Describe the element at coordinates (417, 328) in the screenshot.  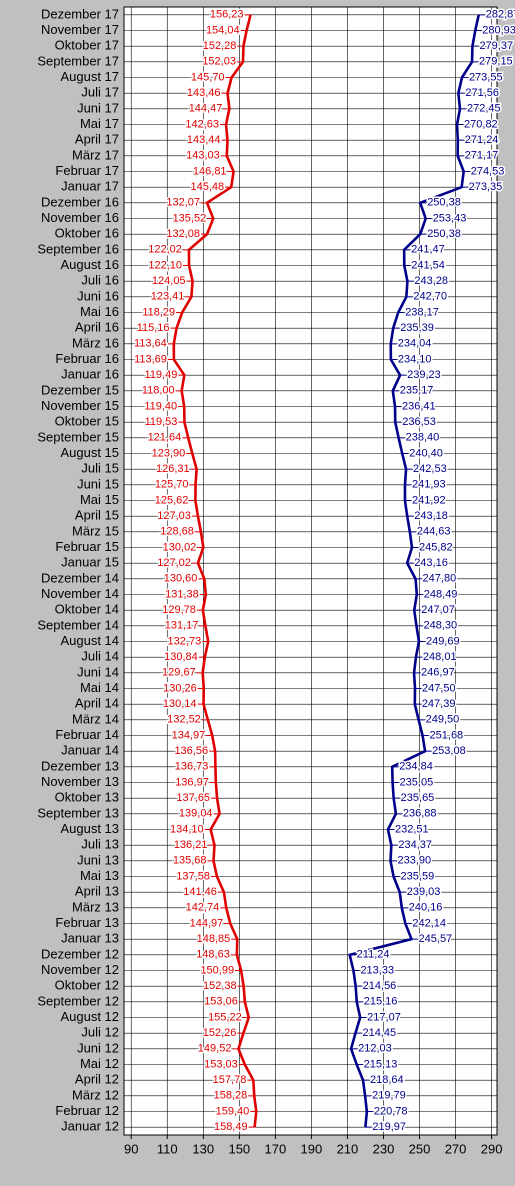
I see `data-label: 235,39` at that location.